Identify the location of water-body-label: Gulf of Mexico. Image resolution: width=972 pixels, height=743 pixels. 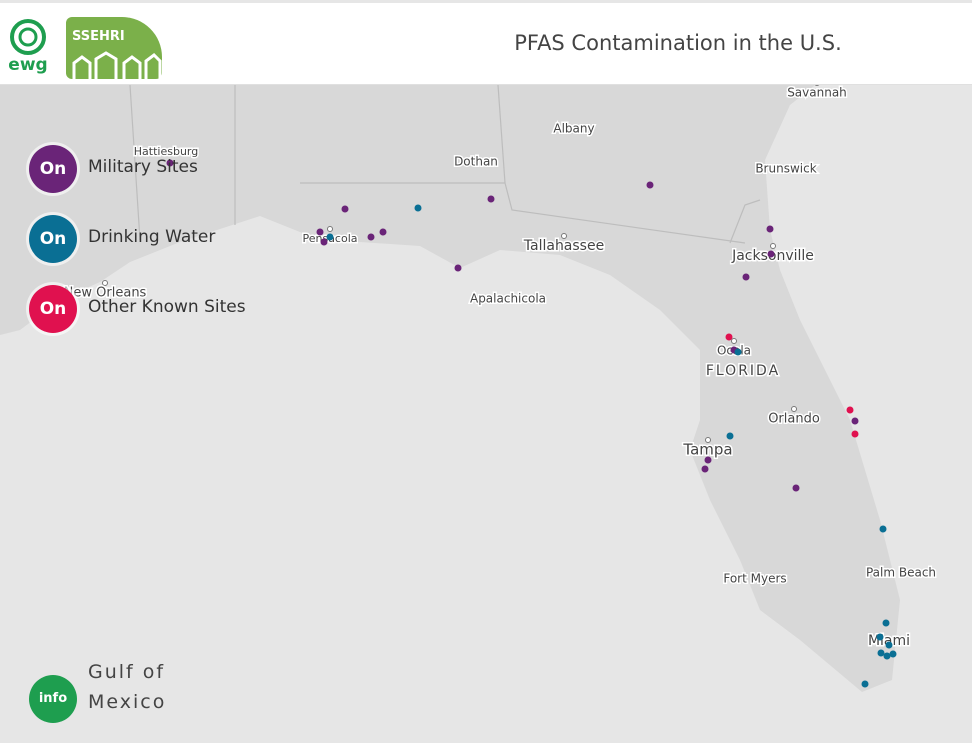
(127, 687).